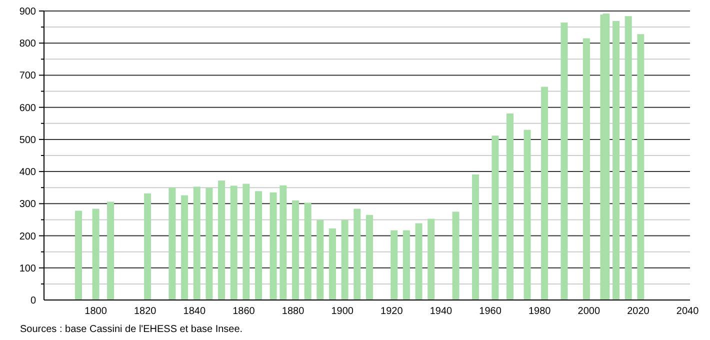  Describe the element at coordinates (27, 204) in the screenshot. I see `y-tick-label: 300` at that location.